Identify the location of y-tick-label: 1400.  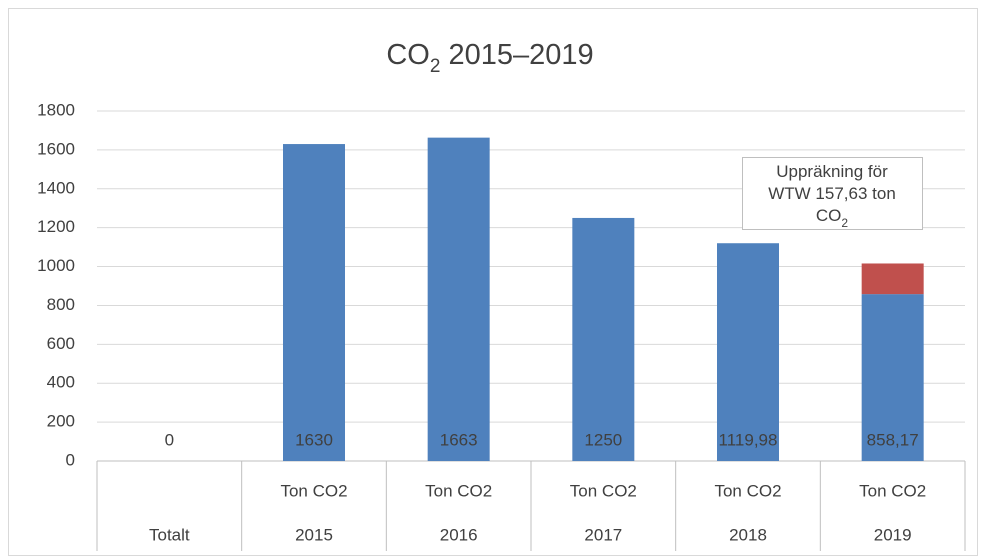
(56, 187).